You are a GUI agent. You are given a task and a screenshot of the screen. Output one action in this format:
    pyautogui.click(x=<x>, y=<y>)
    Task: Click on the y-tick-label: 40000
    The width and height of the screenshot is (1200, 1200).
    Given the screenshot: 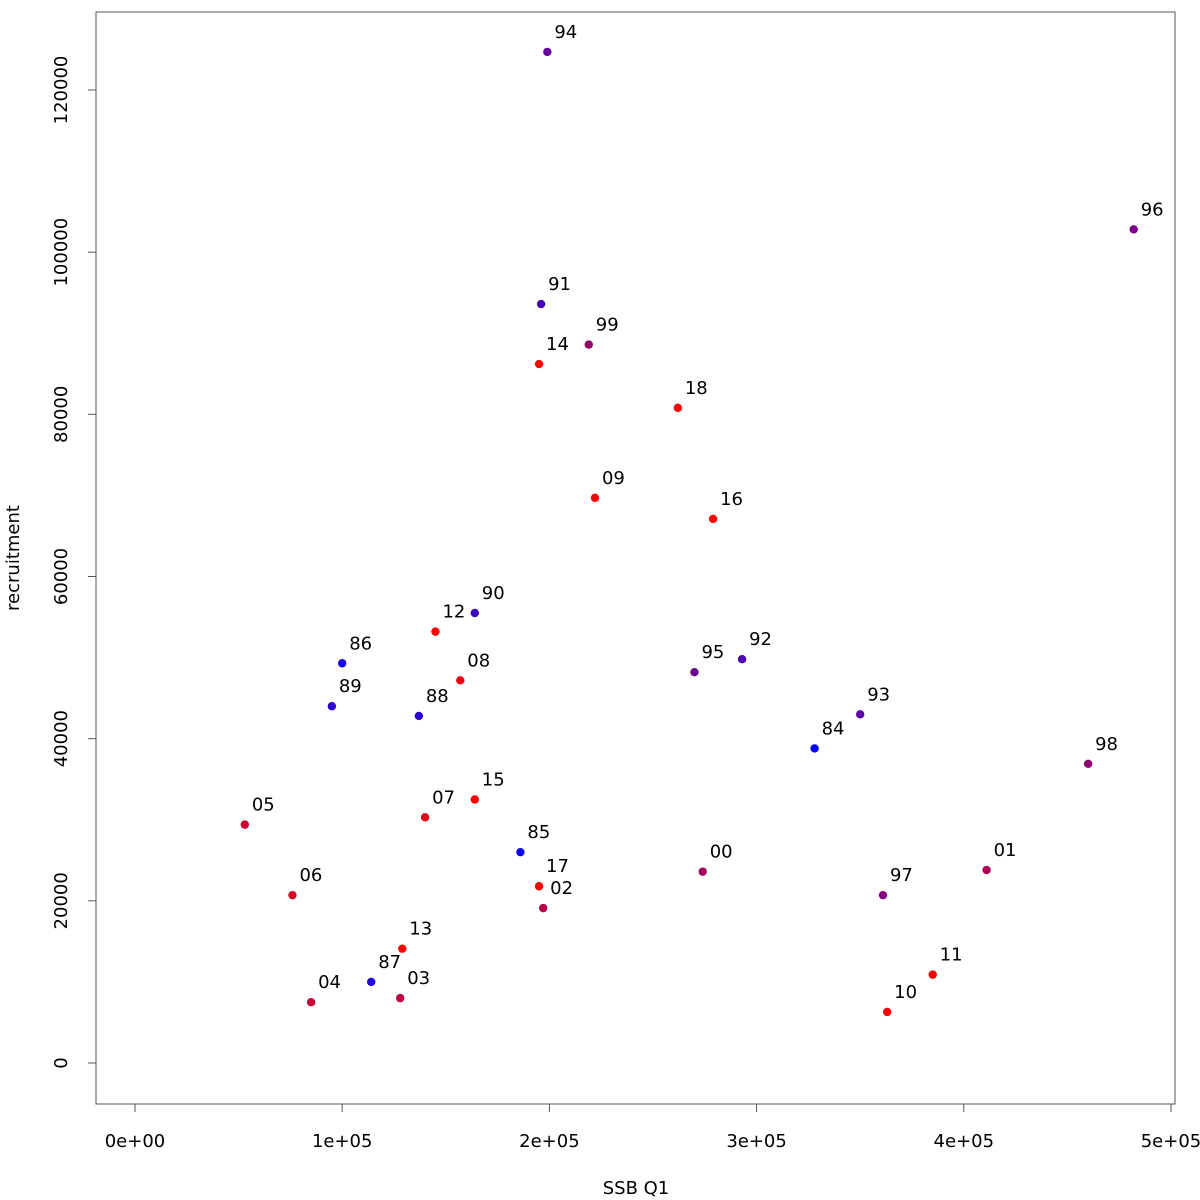 What is the action you would take?
    pyautogui.click(x=61, y=738)
    